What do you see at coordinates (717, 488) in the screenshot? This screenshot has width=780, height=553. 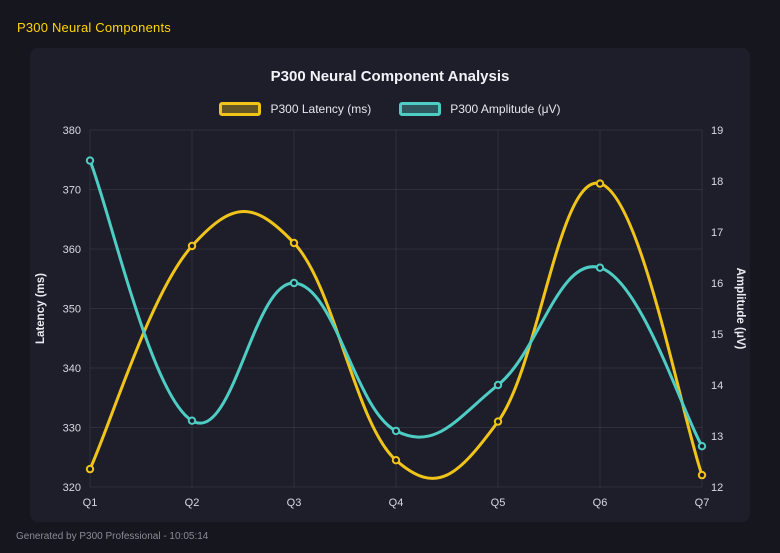 I see `y-right-tick-label: 12` at bounding box center [717, 488].